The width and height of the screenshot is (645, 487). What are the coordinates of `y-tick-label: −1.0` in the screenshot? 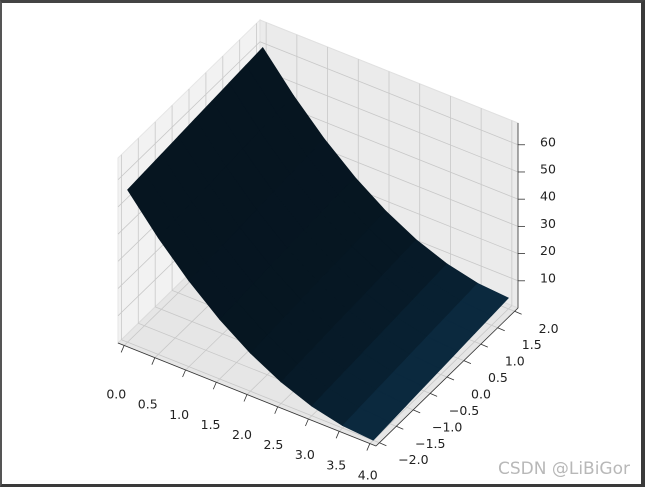 It's located at (447, 426).